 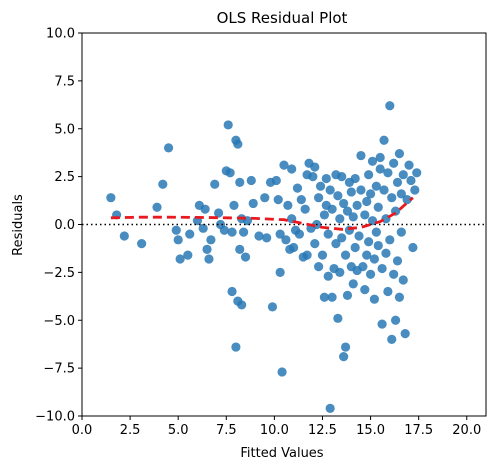 I want to click on chart-title: OLS Residual Plot, so click(x=282, y=18).